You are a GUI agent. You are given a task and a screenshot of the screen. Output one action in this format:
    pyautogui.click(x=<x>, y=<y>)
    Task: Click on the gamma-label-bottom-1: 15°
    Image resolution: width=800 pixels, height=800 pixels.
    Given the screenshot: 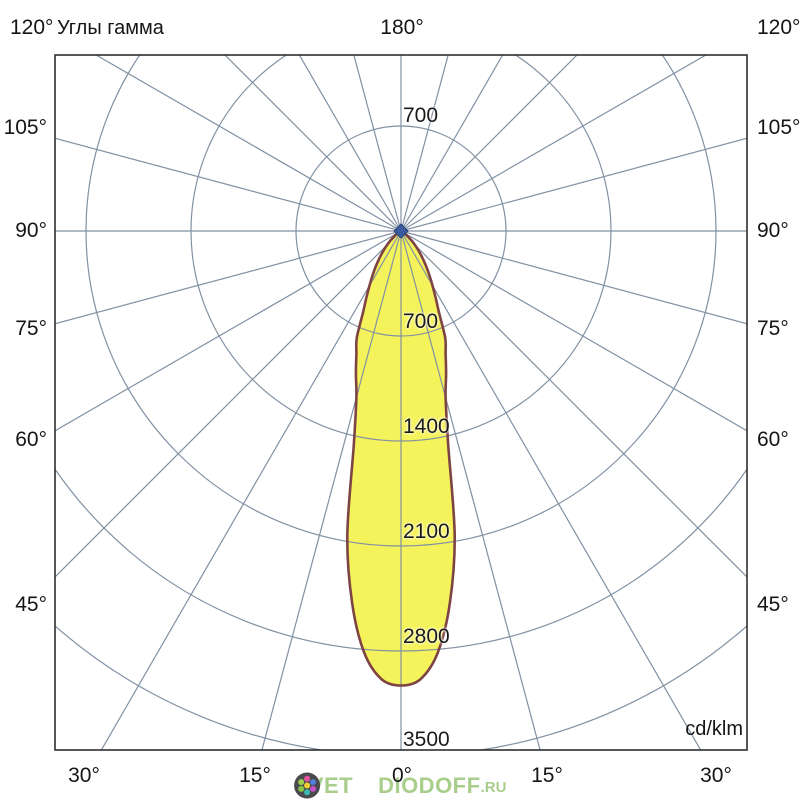 What is the action you would take?
    pyautogui.click(x=255, y=775)
    